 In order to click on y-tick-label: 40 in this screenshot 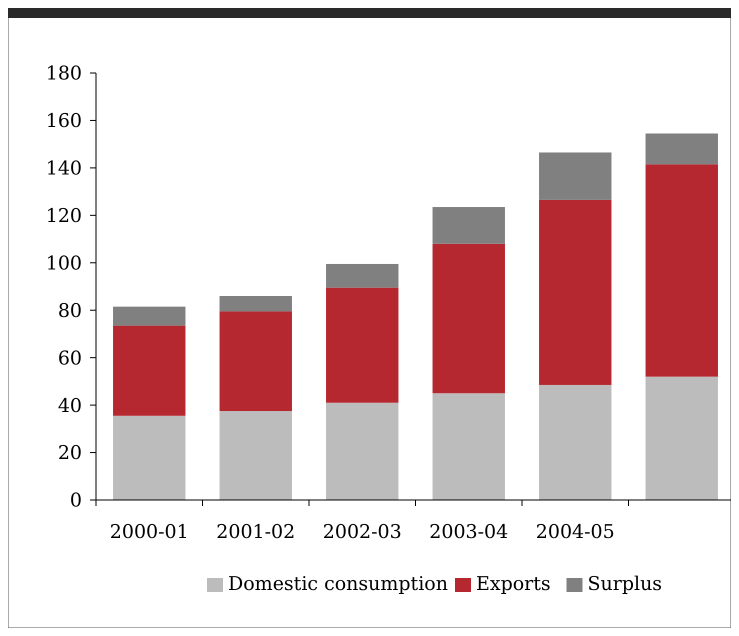, I will do `click(70, 405)`.